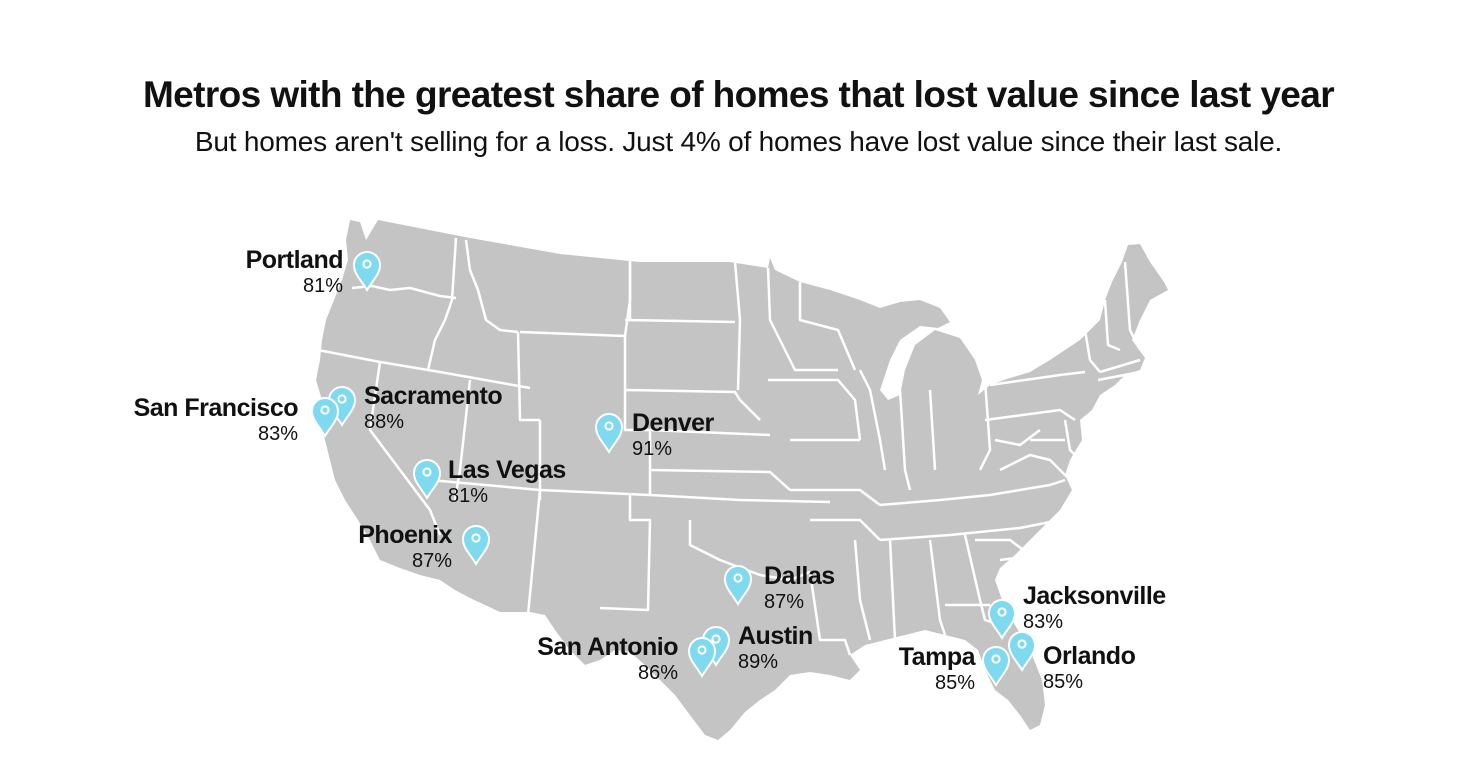 The width and height of the screenshot is (1477, 767). I want to click on metro-name: Las Vegas, so click(507, 470).